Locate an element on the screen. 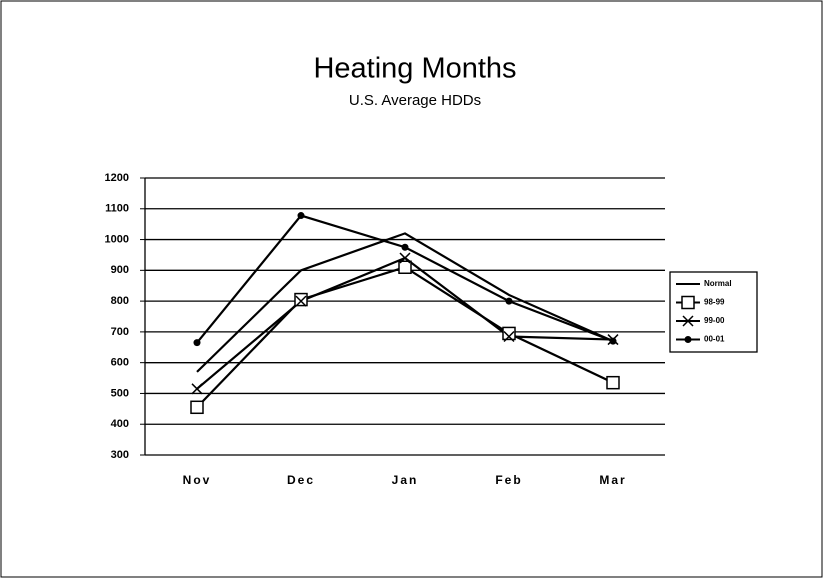 The image size is (823, 578). legend-label: 00-01 is located at coordinates (714, 339).